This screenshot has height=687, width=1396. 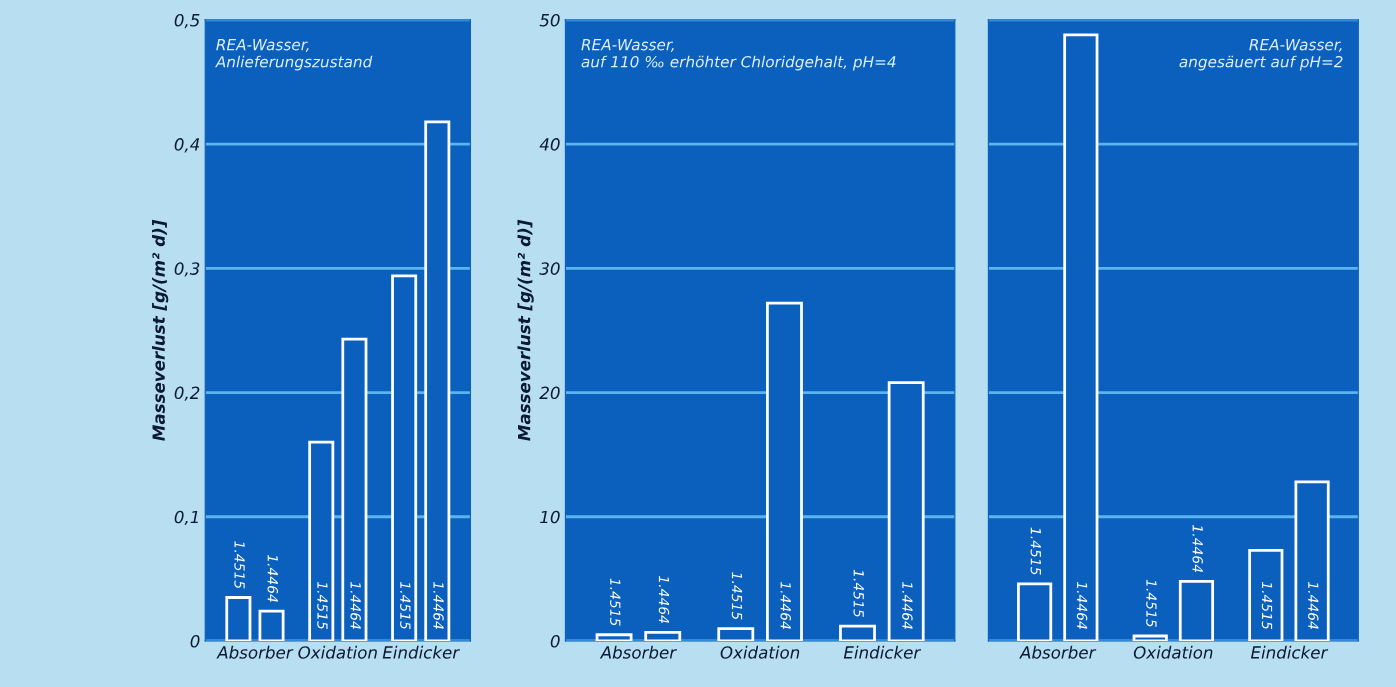 I want to click on y-tick-label: 0,3, so click(x=187, y=269).